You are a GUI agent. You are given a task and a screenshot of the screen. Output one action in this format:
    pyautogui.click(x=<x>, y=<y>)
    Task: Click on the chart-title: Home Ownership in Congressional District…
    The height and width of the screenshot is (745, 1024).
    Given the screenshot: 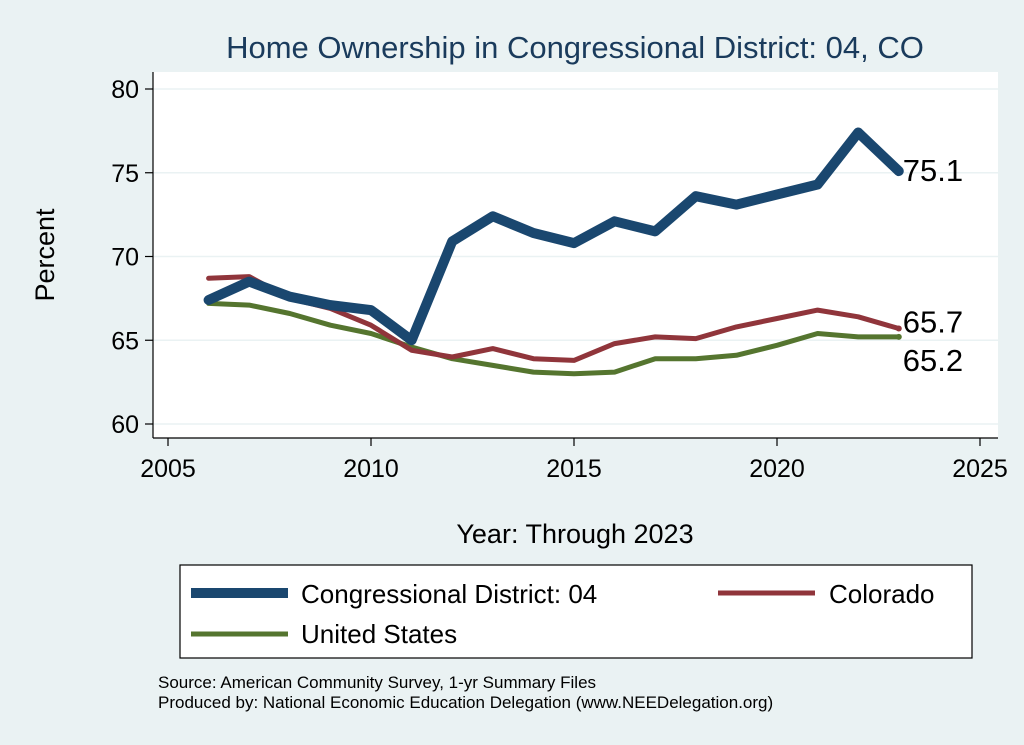 What is the action you would take?
    pyautogui.click(x=575, y=47)
    